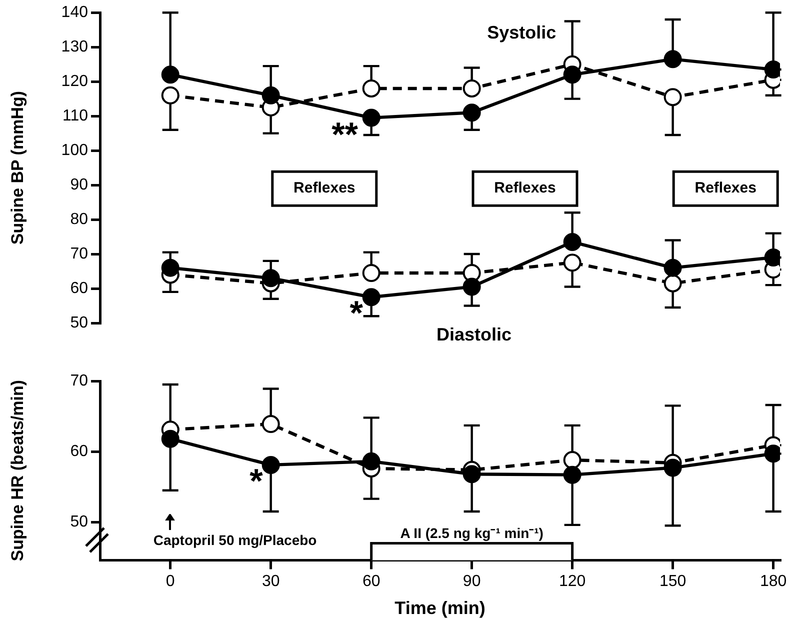 This screenshot has height=626, width=790. I want to click on y-tick-label: 140, so click(74, 13).